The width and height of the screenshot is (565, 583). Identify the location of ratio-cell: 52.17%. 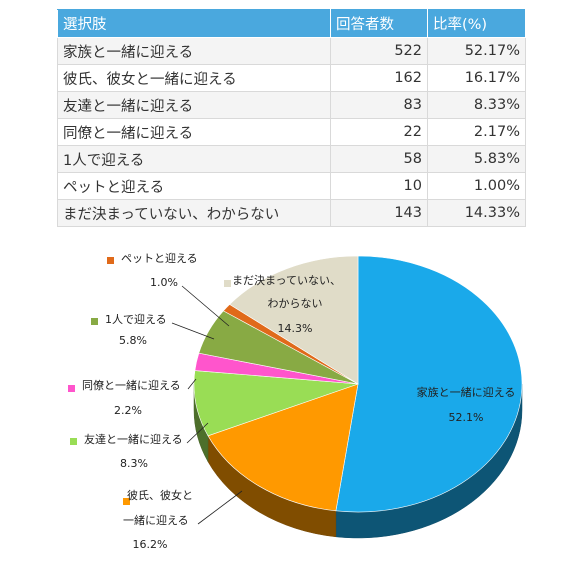
(476, 51).